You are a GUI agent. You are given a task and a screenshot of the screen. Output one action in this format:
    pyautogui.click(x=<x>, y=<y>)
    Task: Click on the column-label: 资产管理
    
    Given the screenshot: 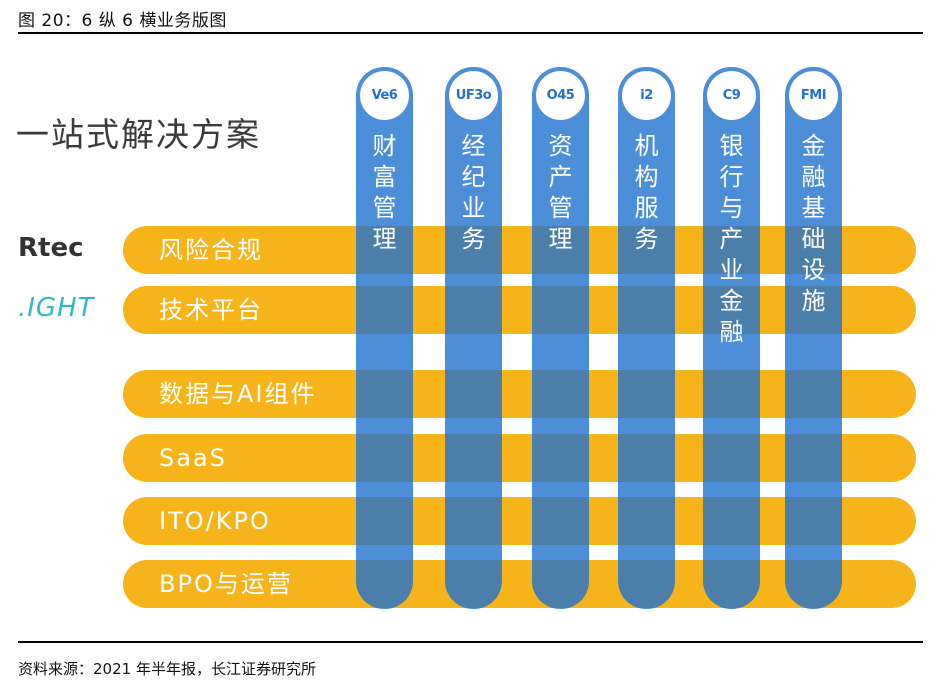 What is the action you would take?
    pyautogui.click(x=560, y=192)
    